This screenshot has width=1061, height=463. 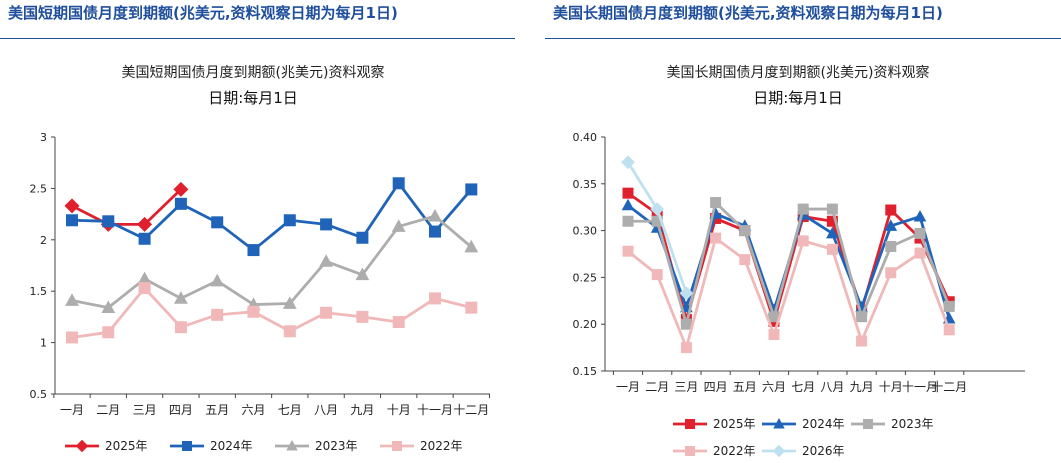 I want to click on legend-item: 2023年, so click(x=892, y=424).